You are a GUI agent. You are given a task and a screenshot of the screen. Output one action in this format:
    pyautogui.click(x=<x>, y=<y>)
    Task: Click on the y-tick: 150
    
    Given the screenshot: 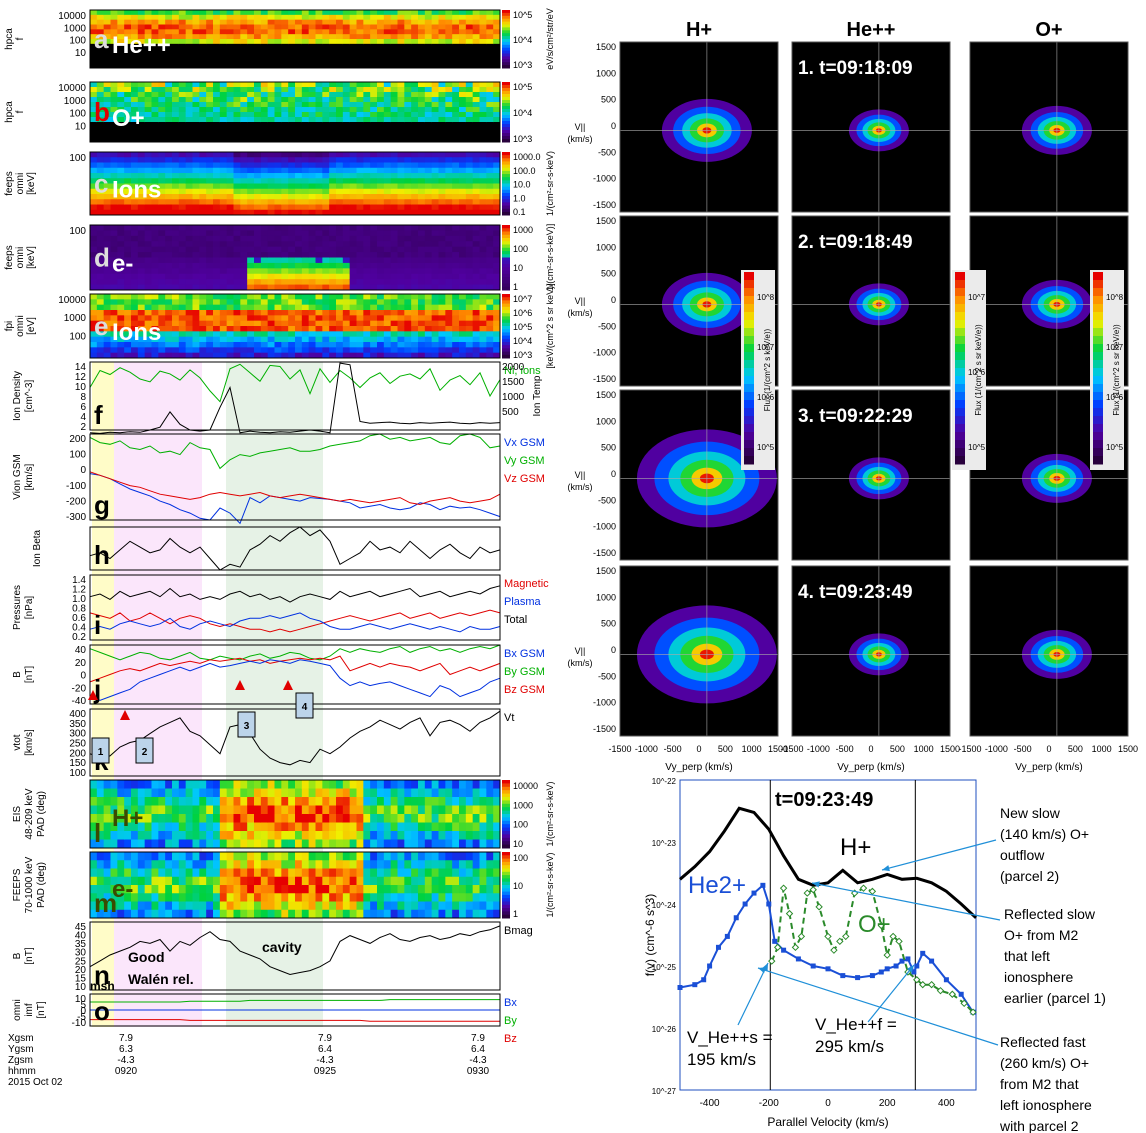 What is the action you would take?
    pyautogui.click(x=77, y=763)
    